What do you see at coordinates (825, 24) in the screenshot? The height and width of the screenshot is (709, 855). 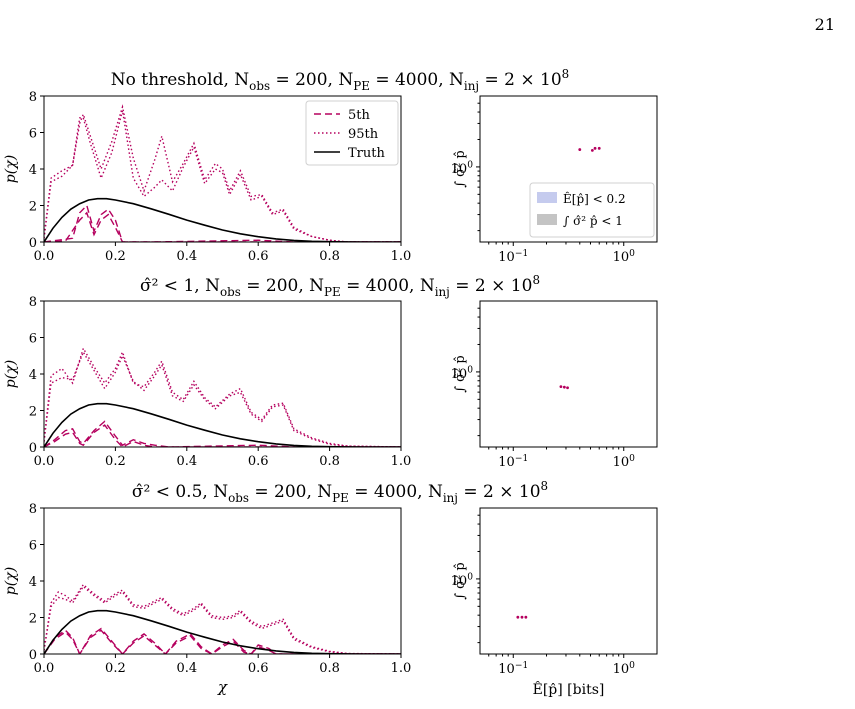 I see `page-number: 21` at bounding box center [825, 24].